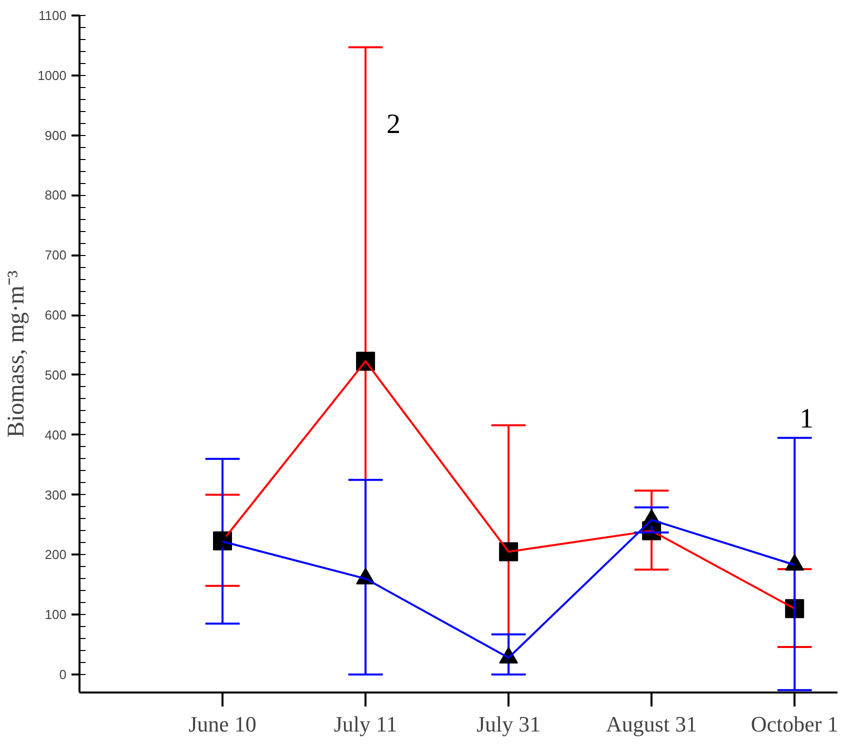 The image size is (842, 752). What do you see at coordinates (366, 724) in the screenshot?
I see `x-tick-label: July 11` at bounding box center [366, 724].